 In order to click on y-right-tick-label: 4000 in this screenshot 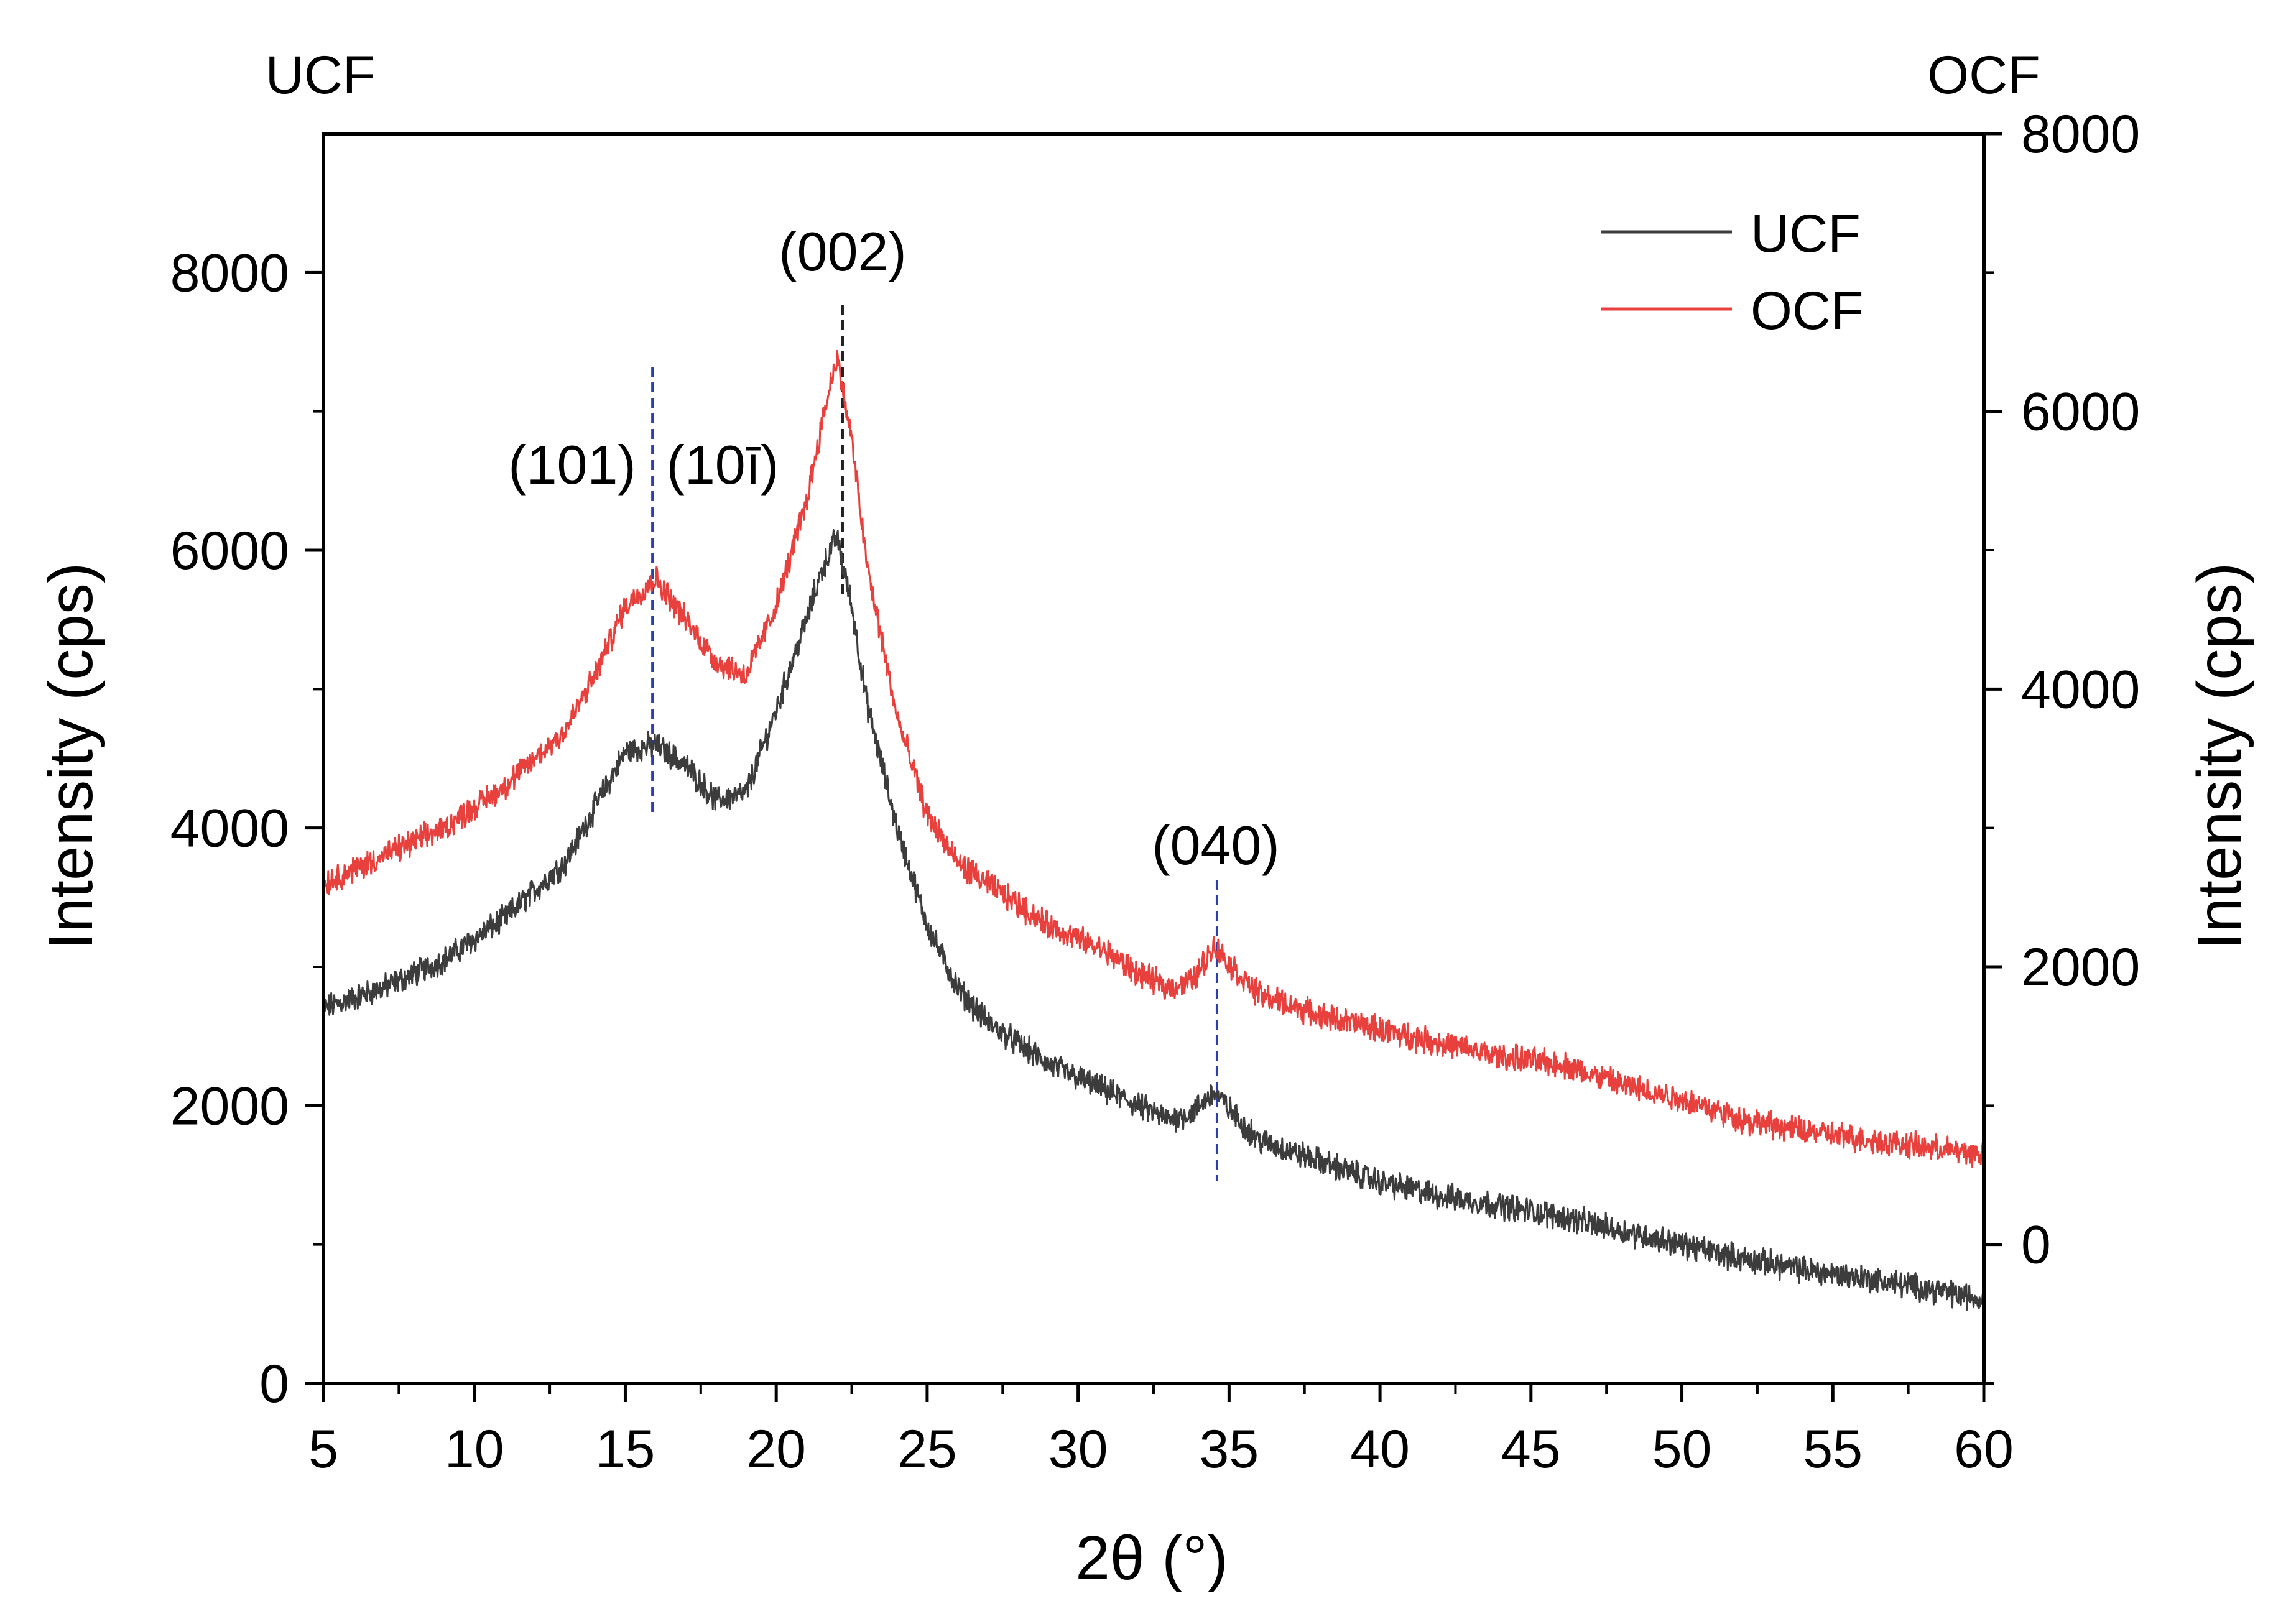, I will do `click(2081, 690)`.